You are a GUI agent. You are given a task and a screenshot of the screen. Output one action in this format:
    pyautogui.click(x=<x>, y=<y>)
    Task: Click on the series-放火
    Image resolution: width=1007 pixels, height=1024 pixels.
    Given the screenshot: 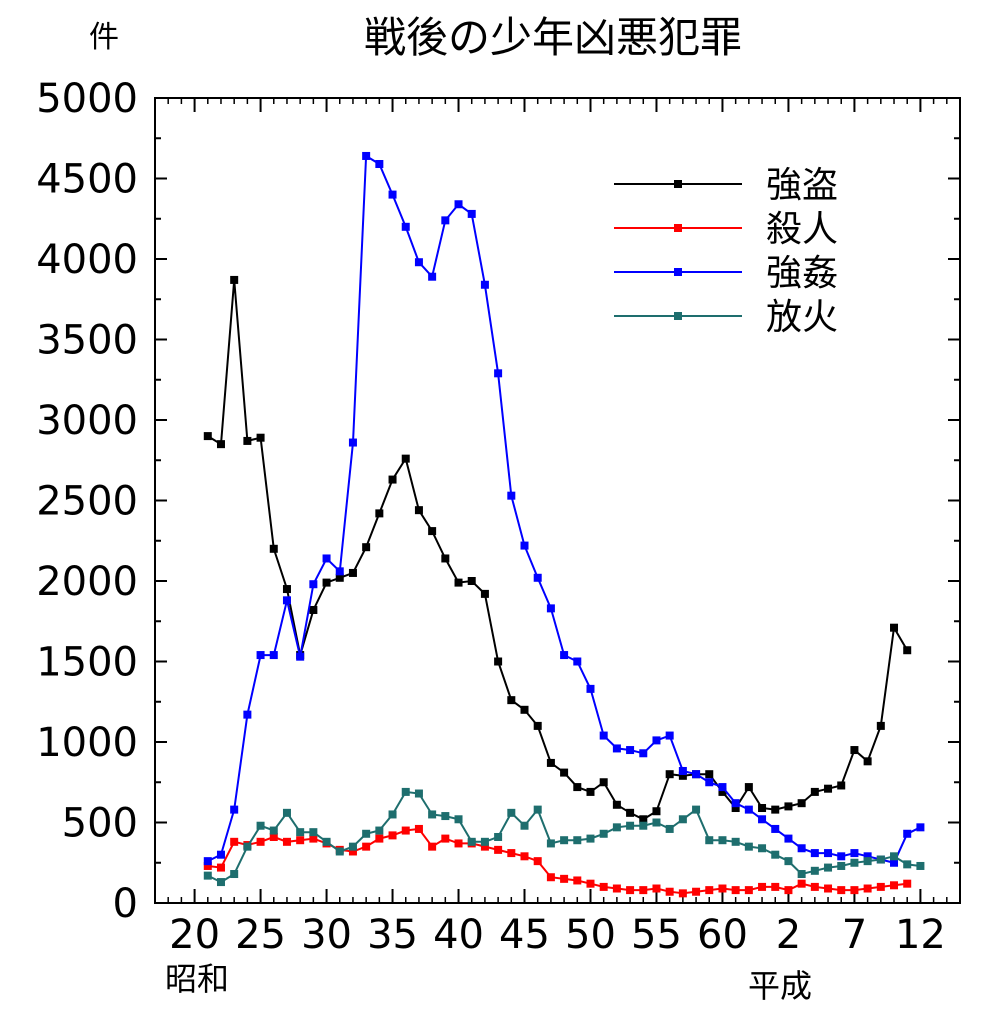 What is the action you would take?
    pyautogui.click(x=564, y=837)
    